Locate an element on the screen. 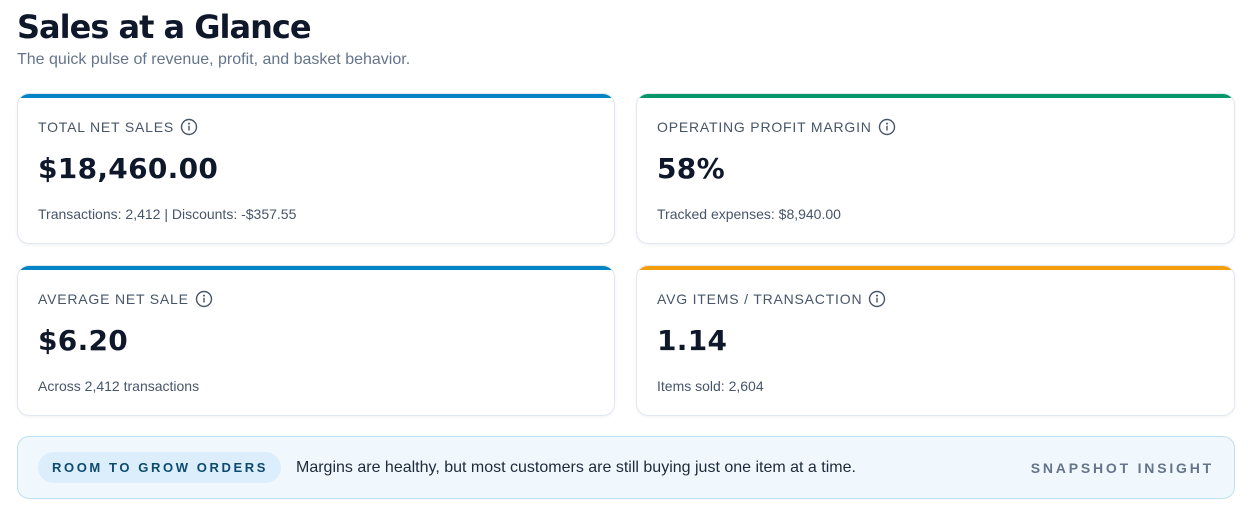 Image resolution: width=1255 pixels, height=514 pixels. card-subtext: Items sold: 2,604 is located at coordinates (710, 386).